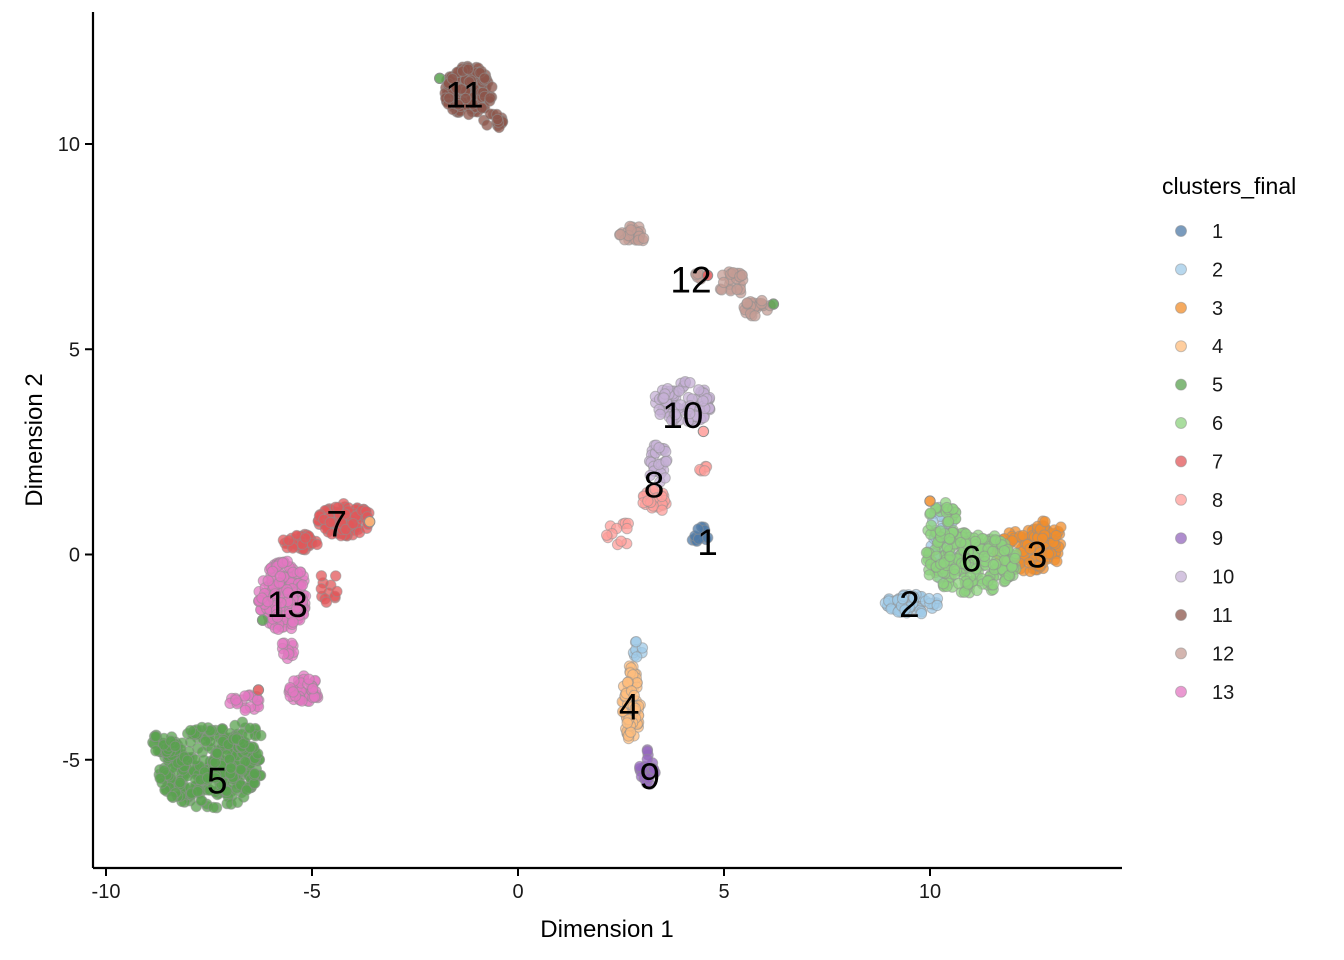 This screenshot has width=1344, height=960. I want to click on legend-label-9: 9, so click(1217, 539).